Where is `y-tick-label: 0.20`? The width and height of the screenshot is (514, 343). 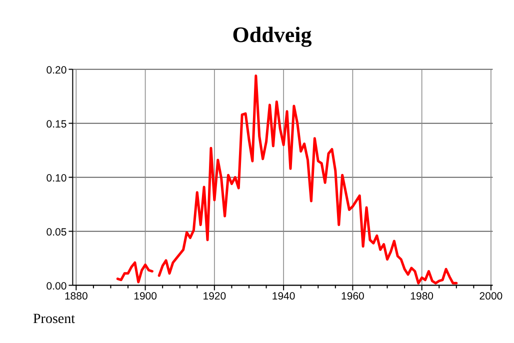
y-tick-label: 0.20 is located at coordinates (56, 70).